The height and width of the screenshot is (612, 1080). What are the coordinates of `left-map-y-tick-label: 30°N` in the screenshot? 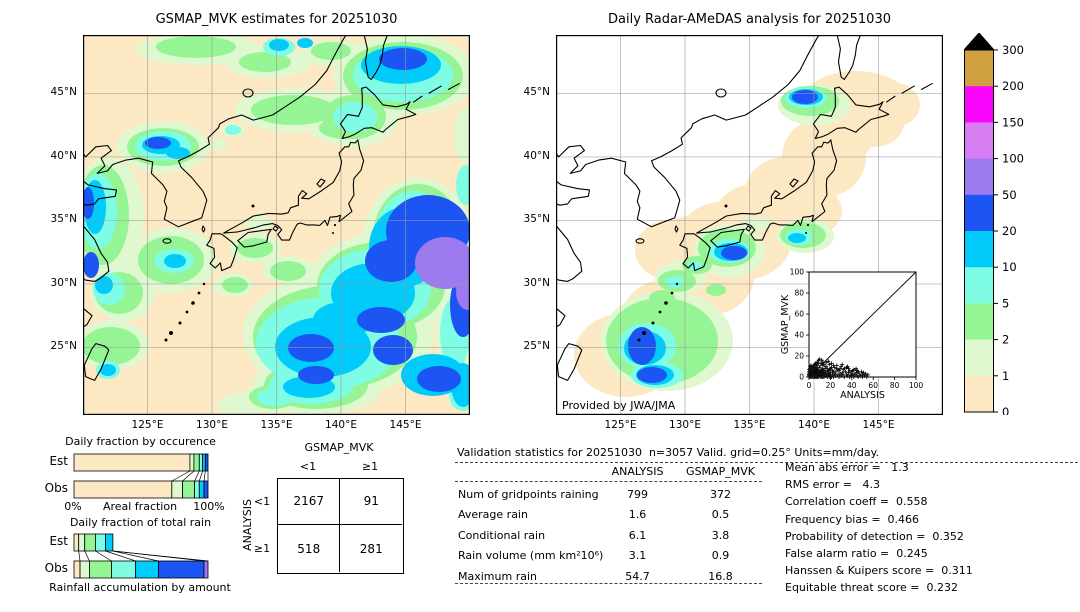 It's located at (63, 282).